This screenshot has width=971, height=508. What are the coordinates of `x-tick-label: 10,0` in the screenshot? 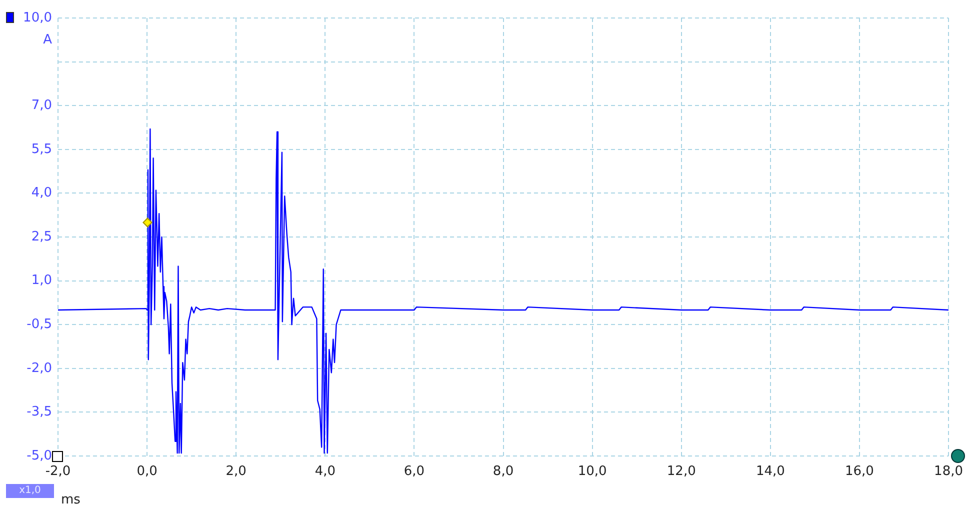 It's located at (592, 472).